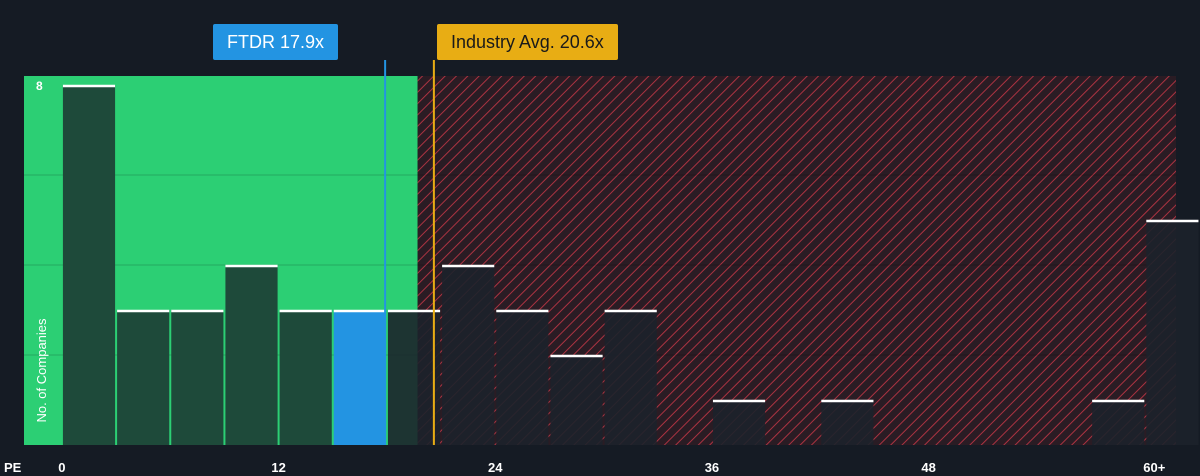 The image size is (1200, 476). What do you see at coordinates (495, 467) in the screenshot?
I see `x-tick-label: 24` at bounding box center [495, 467].